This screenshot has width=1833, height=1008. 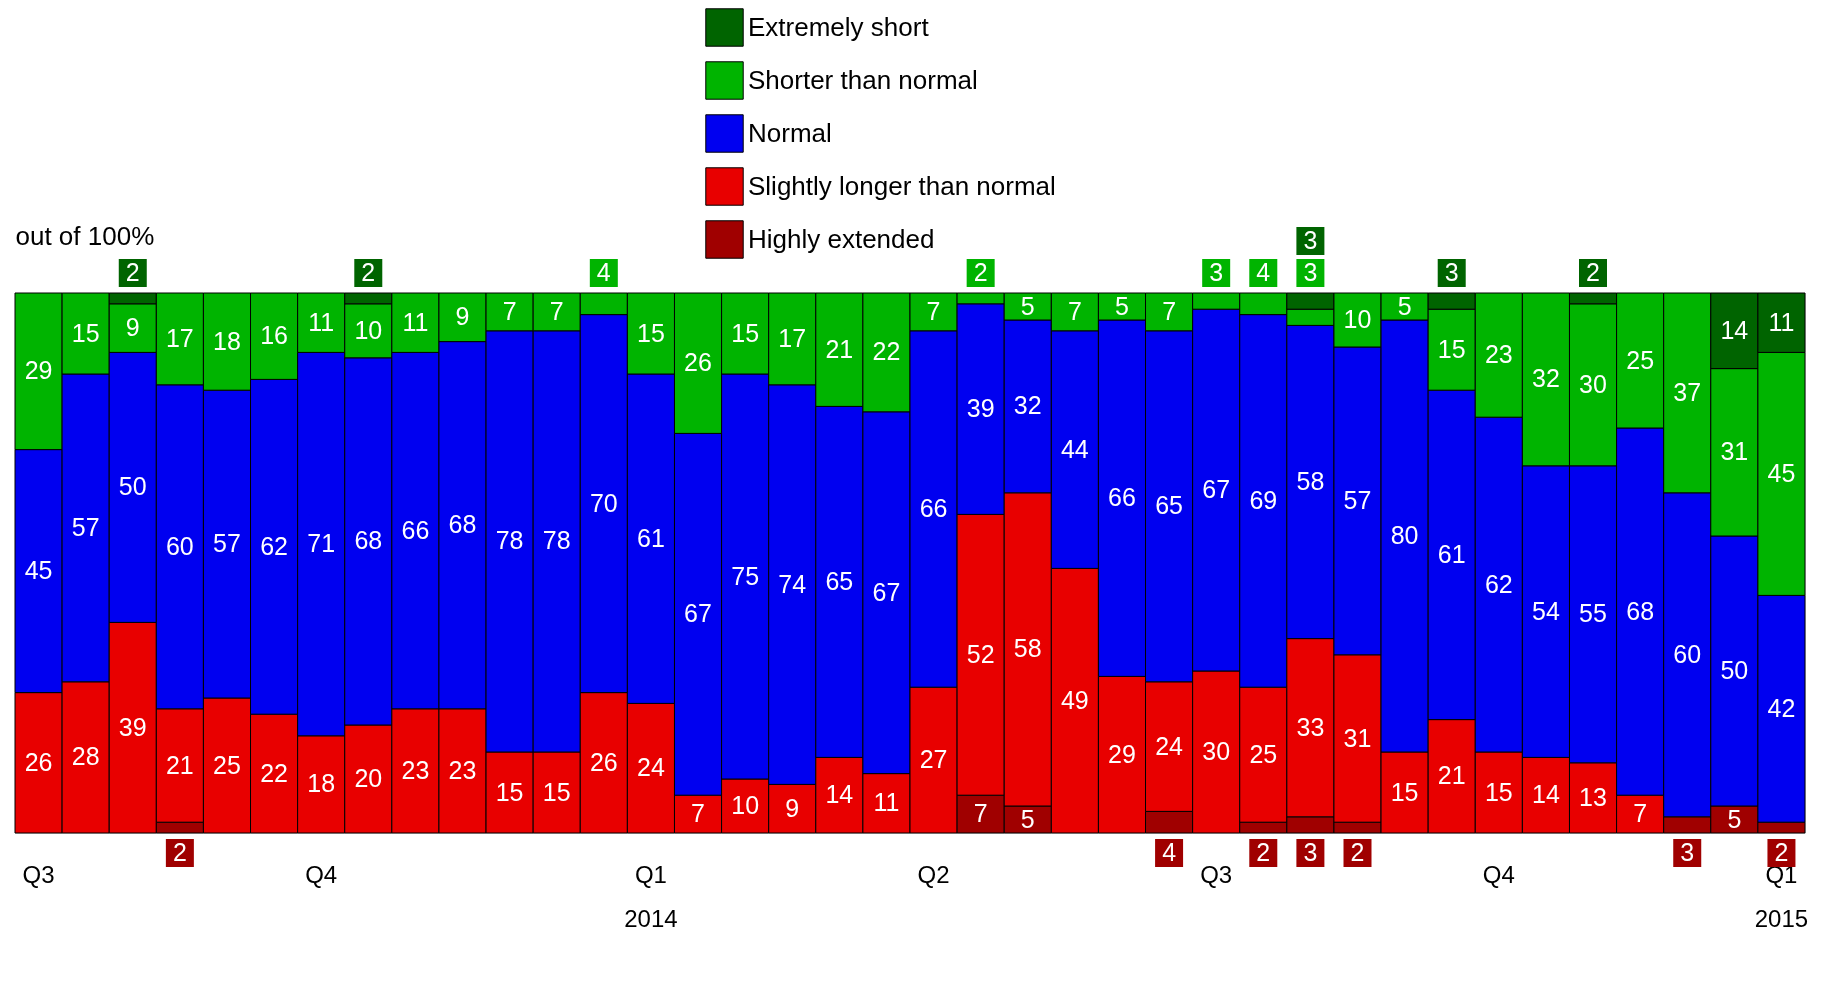 I want to click on data-label: 54, so click(x=1546, y=610).